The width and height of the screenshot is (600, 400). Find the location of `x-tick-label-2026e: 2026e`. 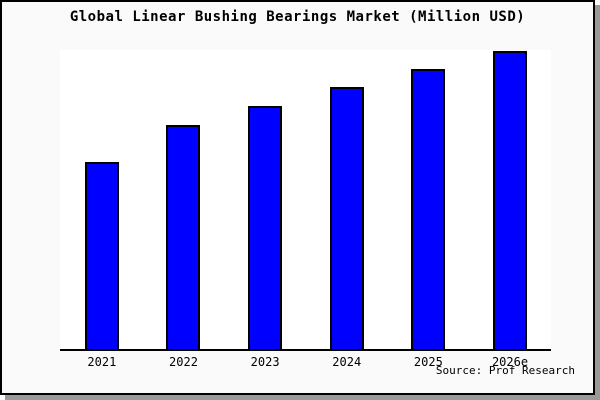

x-tick-label-2026e: 2026e is located at coordinates (510, 362).